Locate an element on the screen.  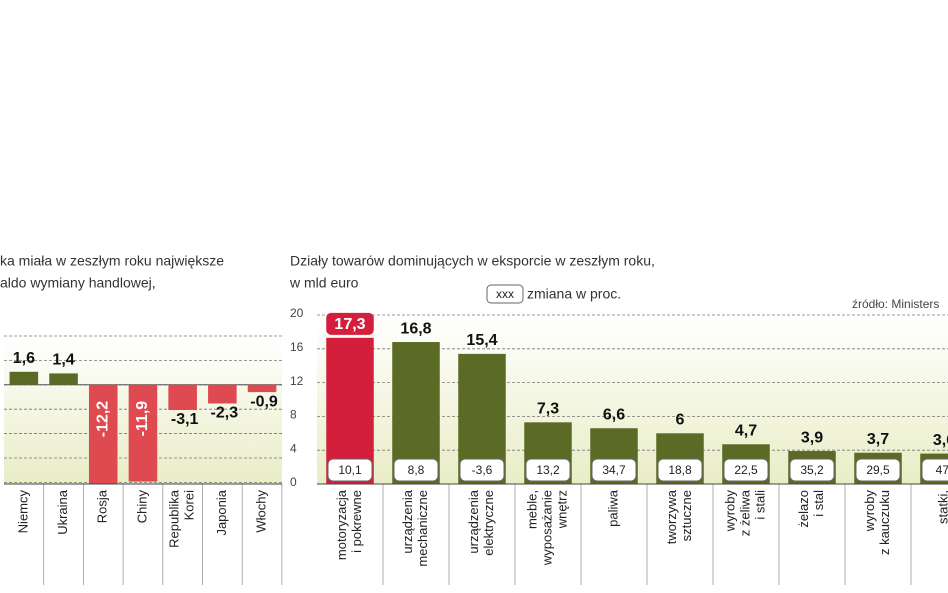
legend-swatch is located at coordinates (505, 294).